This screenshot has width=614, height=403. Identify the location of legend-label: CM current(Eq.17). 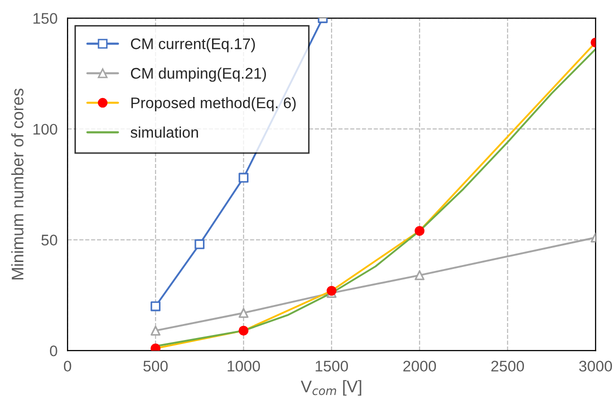
(192, 45).